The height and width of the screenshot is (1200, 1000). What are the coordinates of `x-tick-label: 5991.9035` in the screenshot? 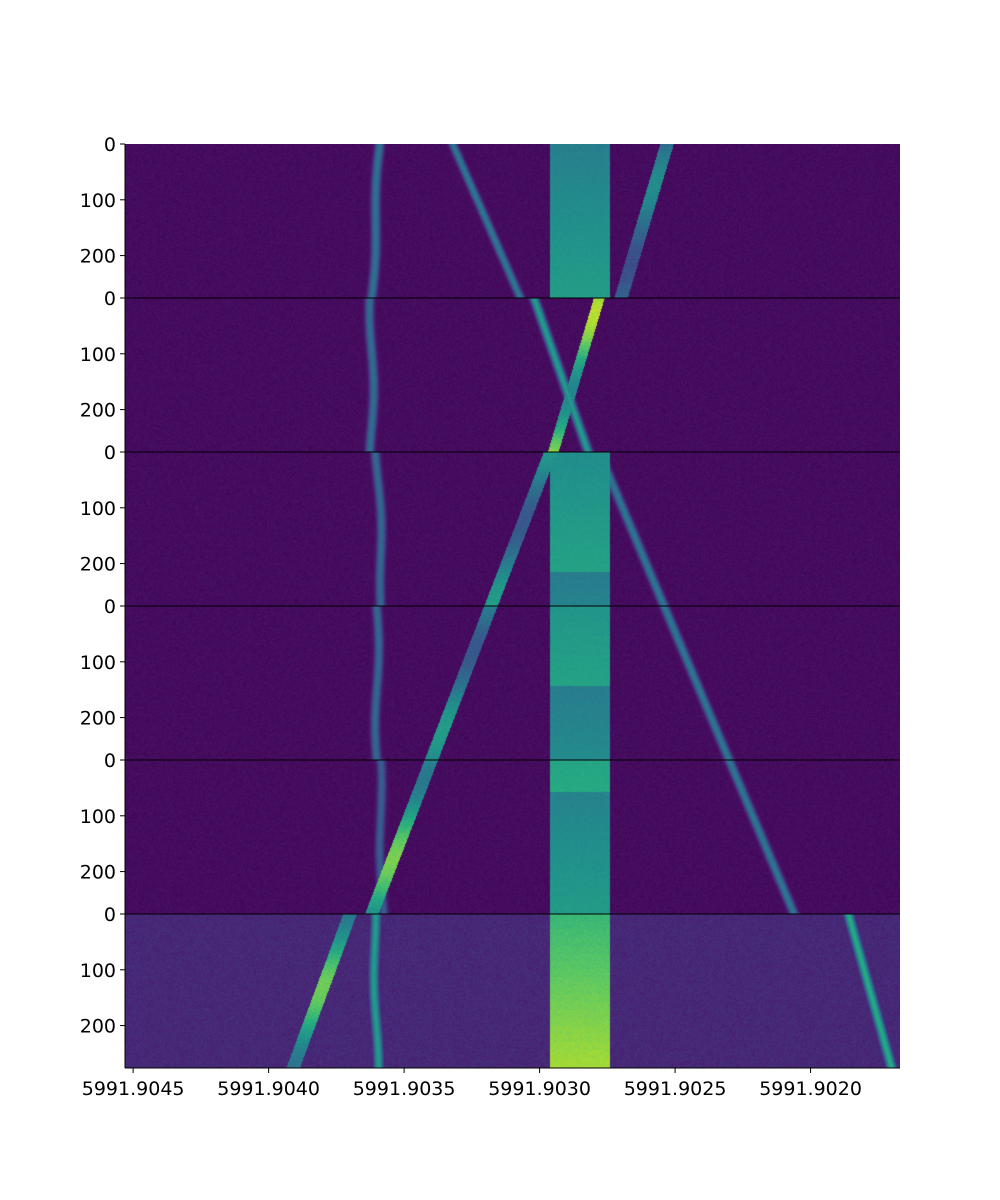 It's located at (404, 1089).